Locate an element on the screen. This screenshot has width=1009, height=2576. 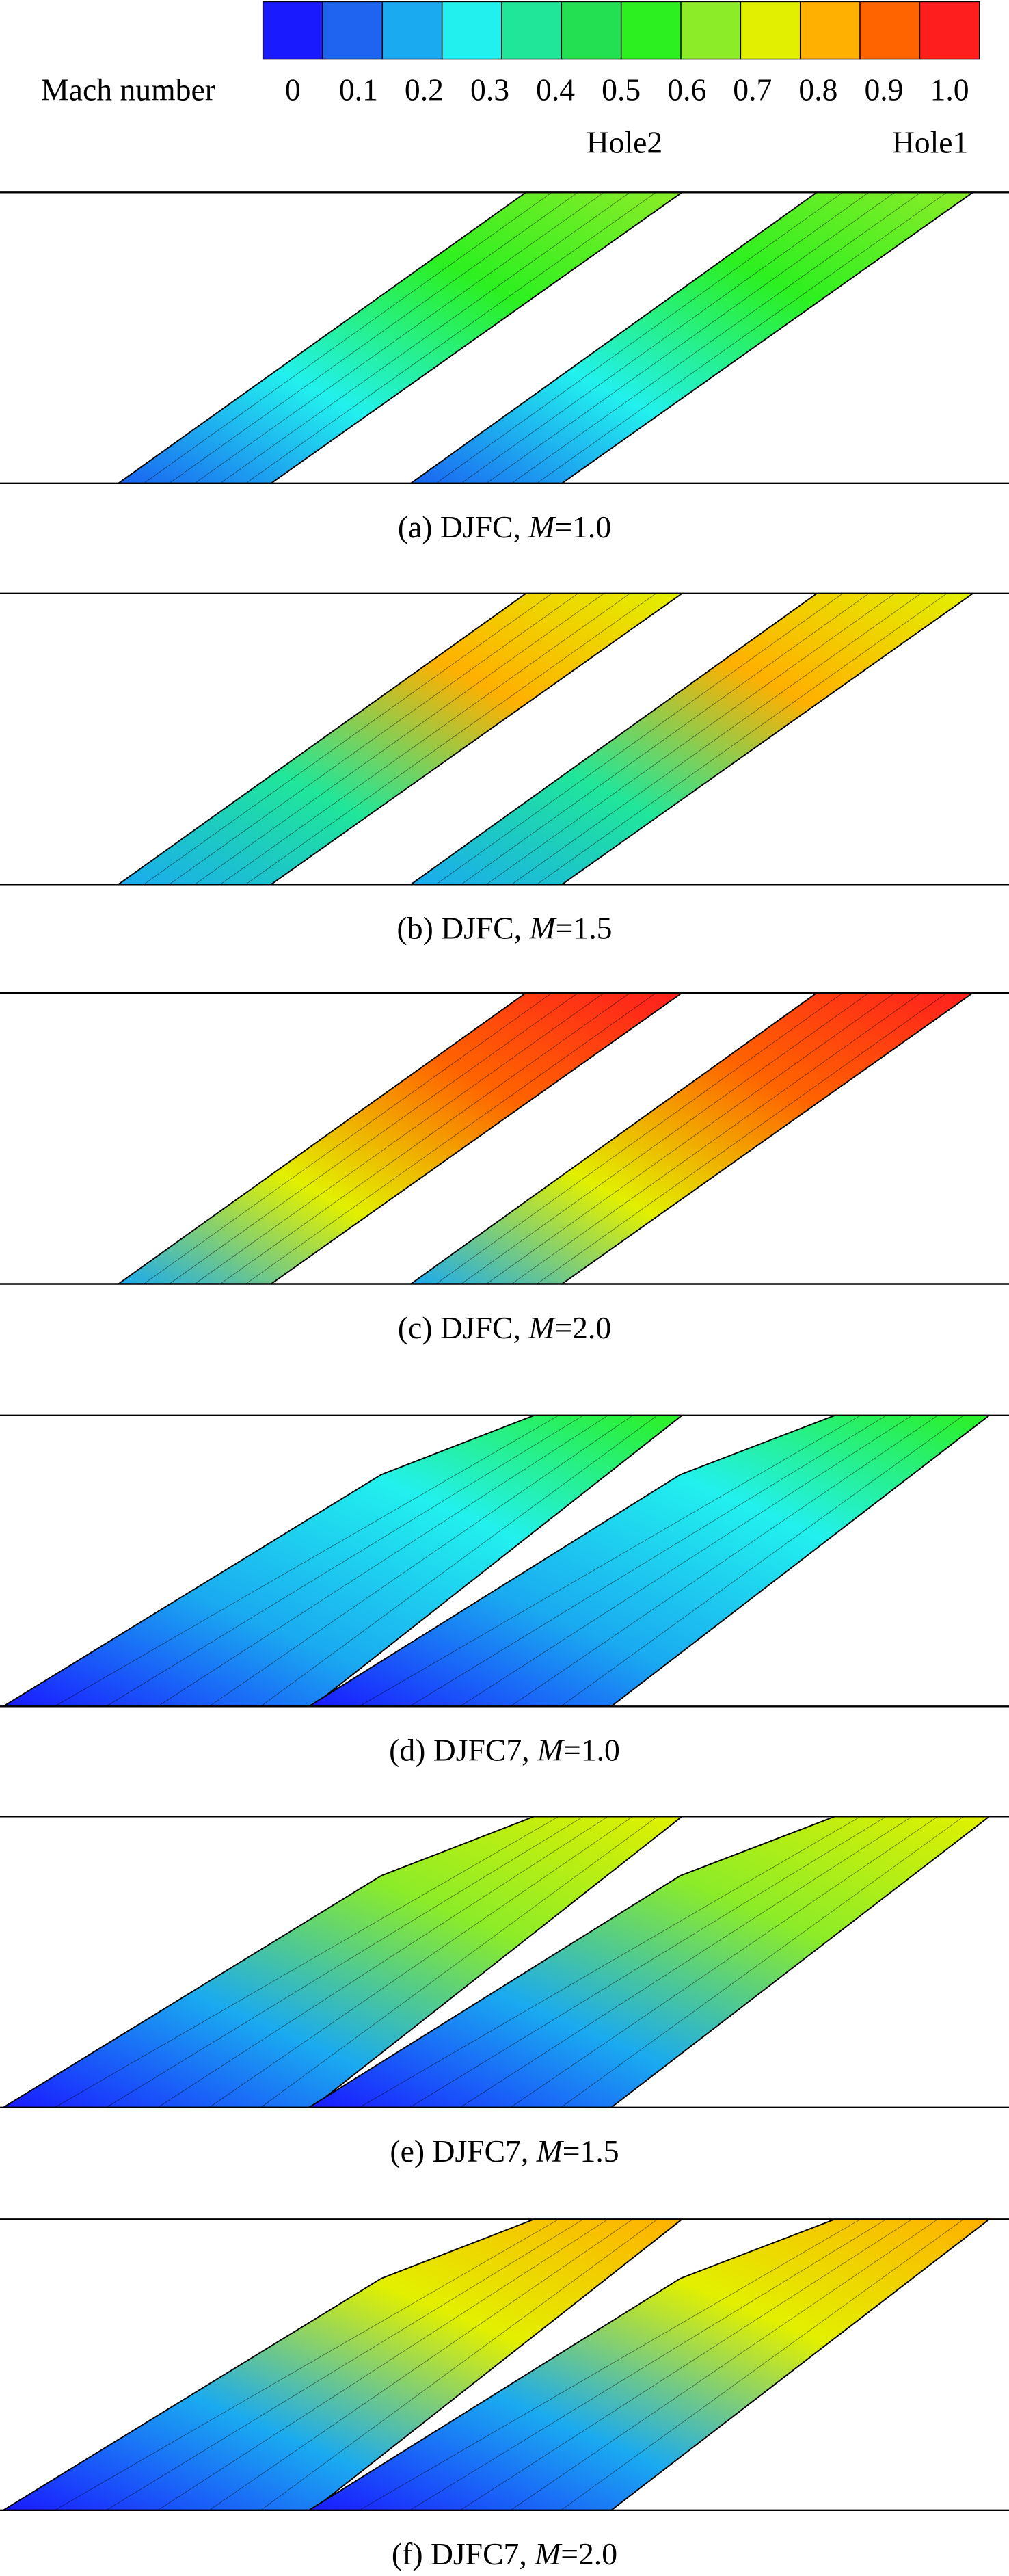
caption-value: =1.0 is located at coordinates (592, 1750).